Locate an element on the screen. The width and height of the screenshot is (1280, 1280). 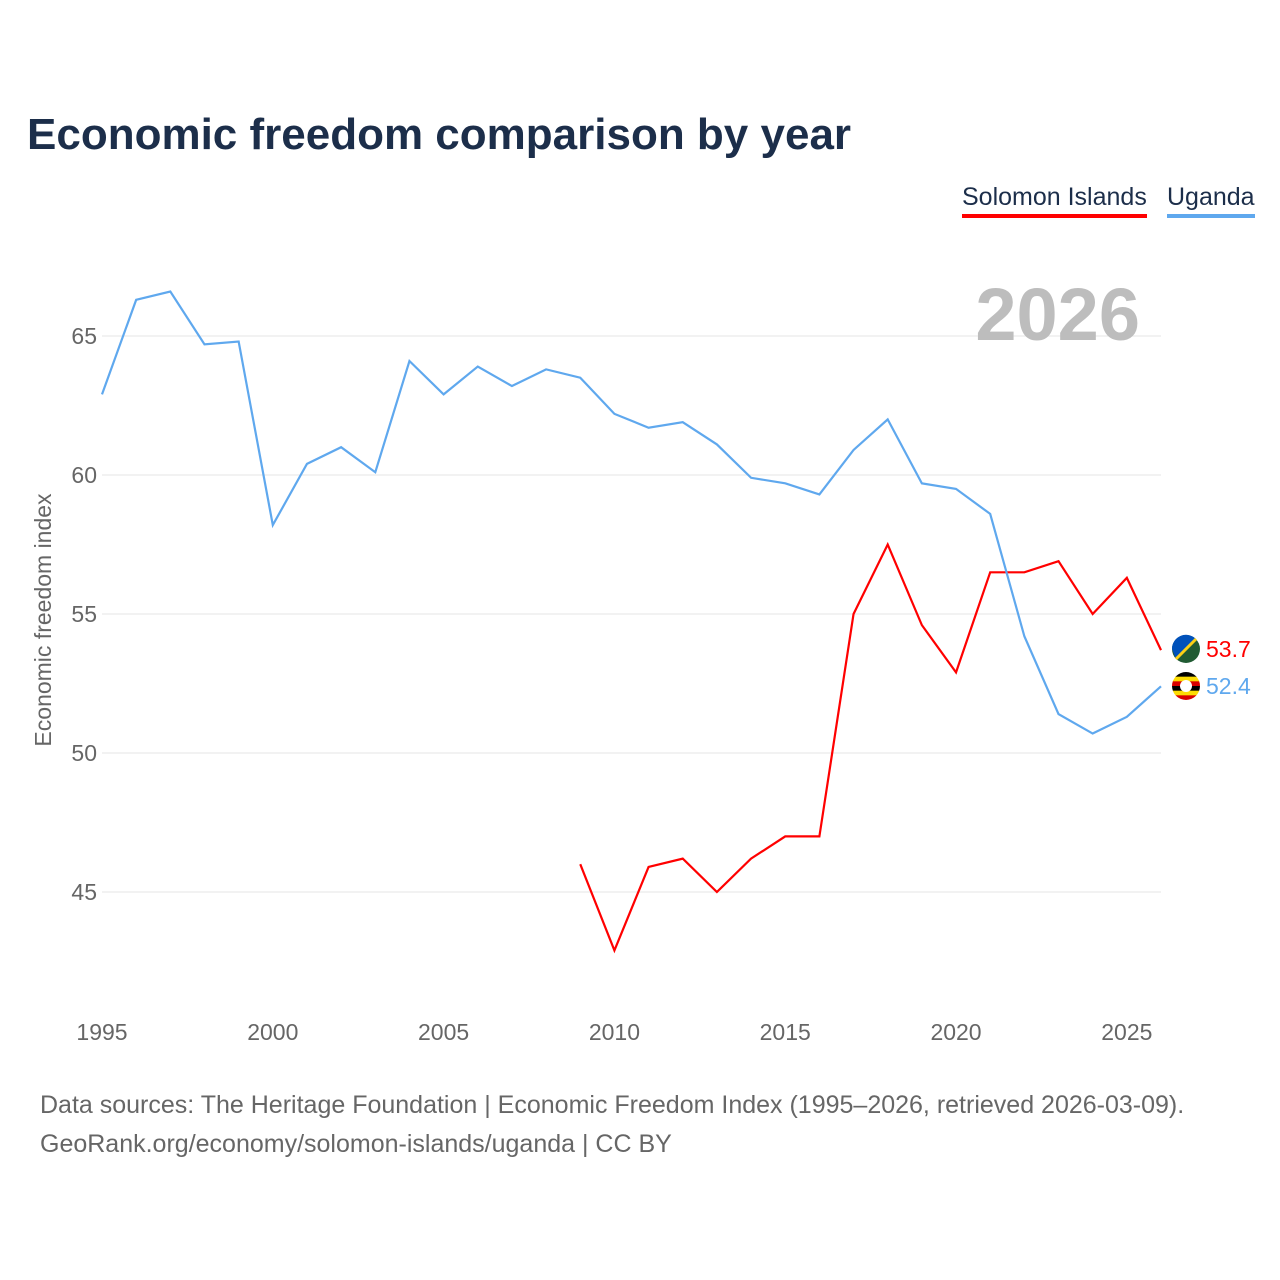
y-tick-label: 65 is located at coordinates (84, 336).